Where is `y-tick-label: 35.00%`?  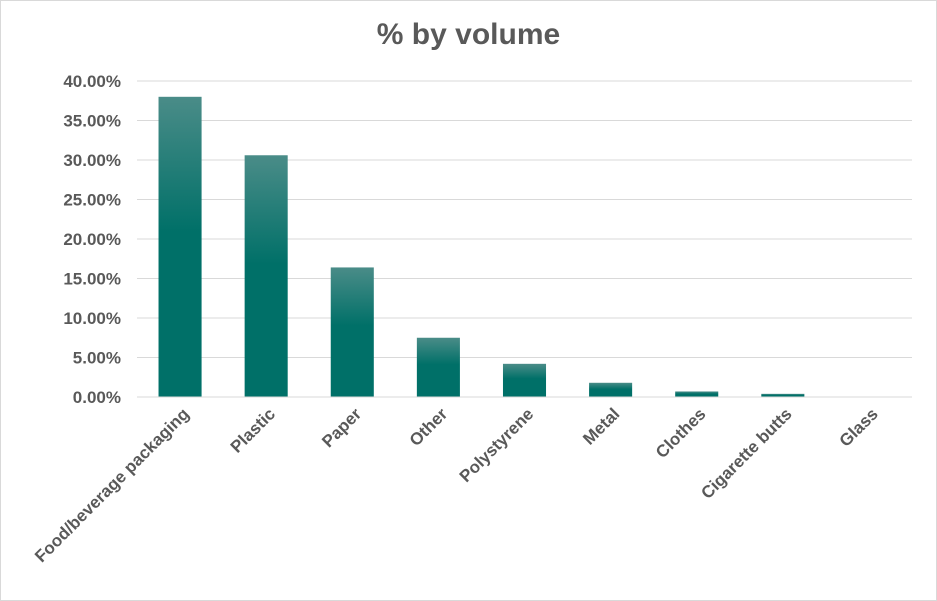 y-tick-label: 35.00% is located at coordinates (92, 121).